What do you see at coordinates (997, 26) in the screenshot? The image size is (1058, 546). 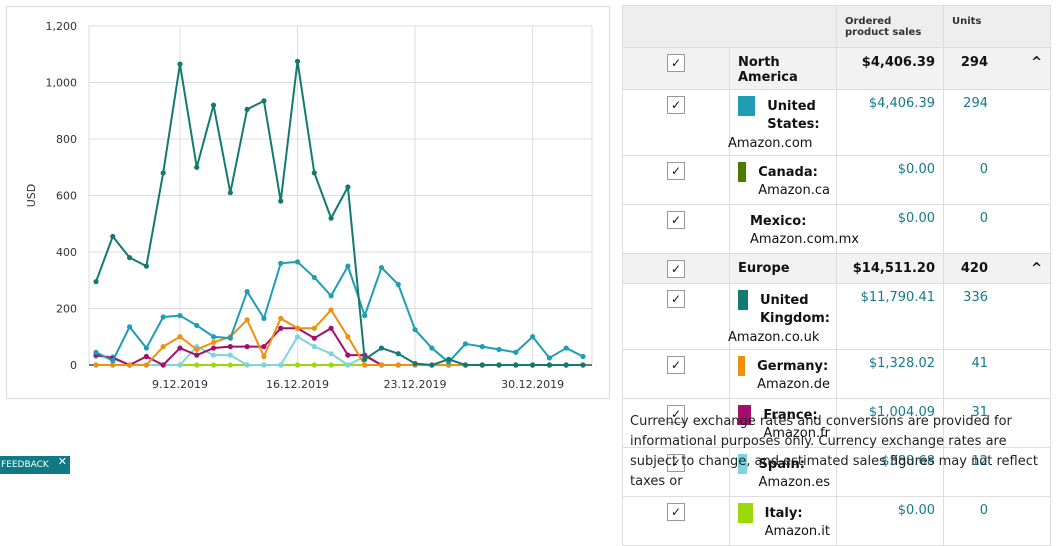 I see `header-units: Units` at bounding box center [997, 26].